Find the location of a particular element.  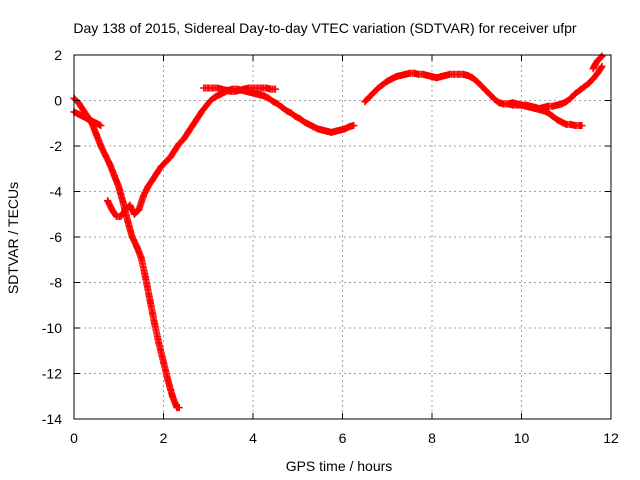

x-tick-label: 2 is located at coordinates (164, 438).